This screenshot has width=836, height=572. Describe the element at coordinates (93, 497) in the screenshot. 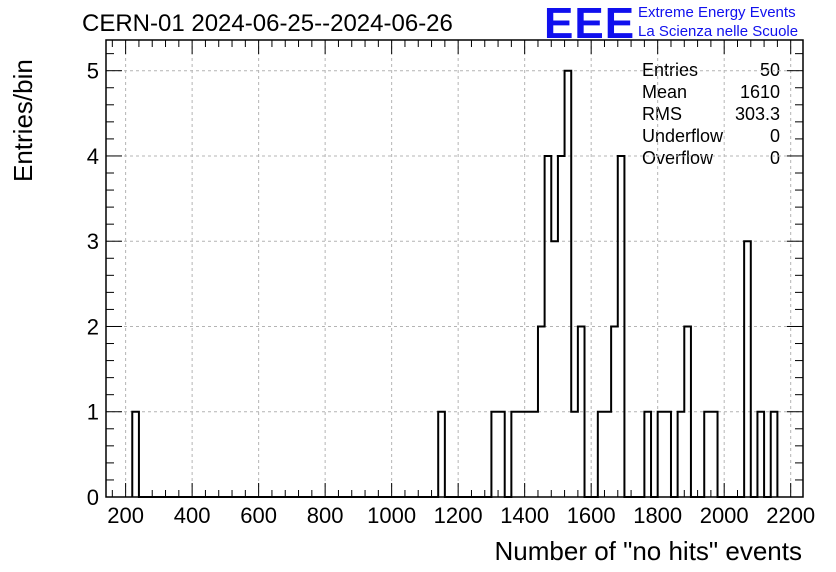

I see `y-tick-label: 0` at that location.